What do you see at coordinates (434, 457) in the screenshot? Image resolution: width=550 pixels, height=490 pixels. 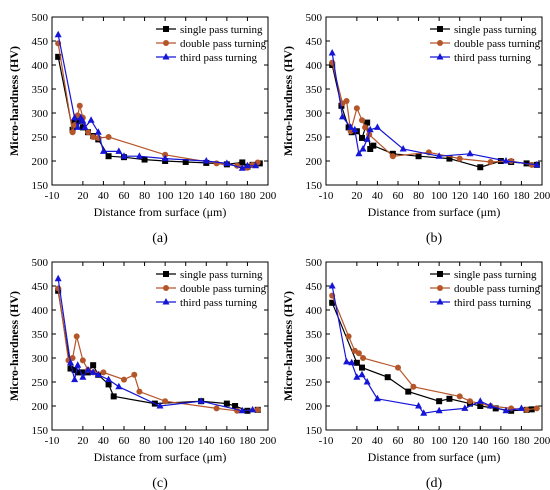 I see `x-axis-label: Distance from surface (μm)` at bounding box center [434, 457].